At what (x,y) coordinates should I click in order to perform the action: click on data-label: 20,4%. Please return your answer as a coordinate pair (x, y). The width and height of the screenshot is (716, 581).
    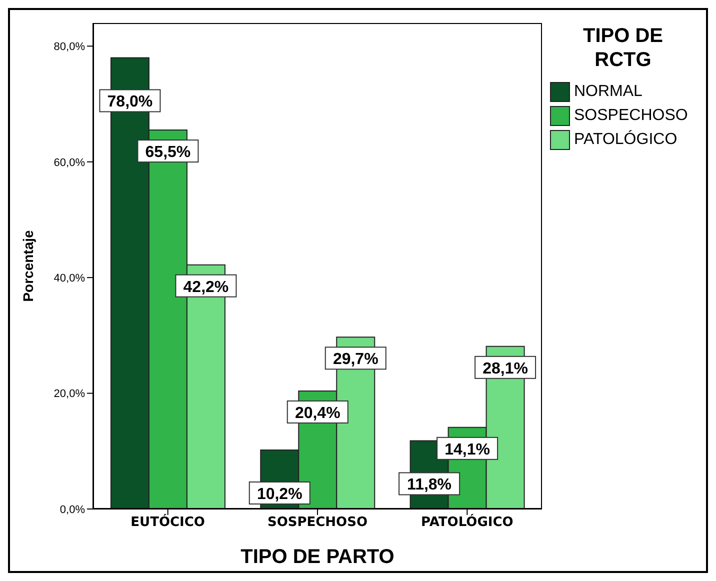
    Looking at the image, I should click on (317, 413).